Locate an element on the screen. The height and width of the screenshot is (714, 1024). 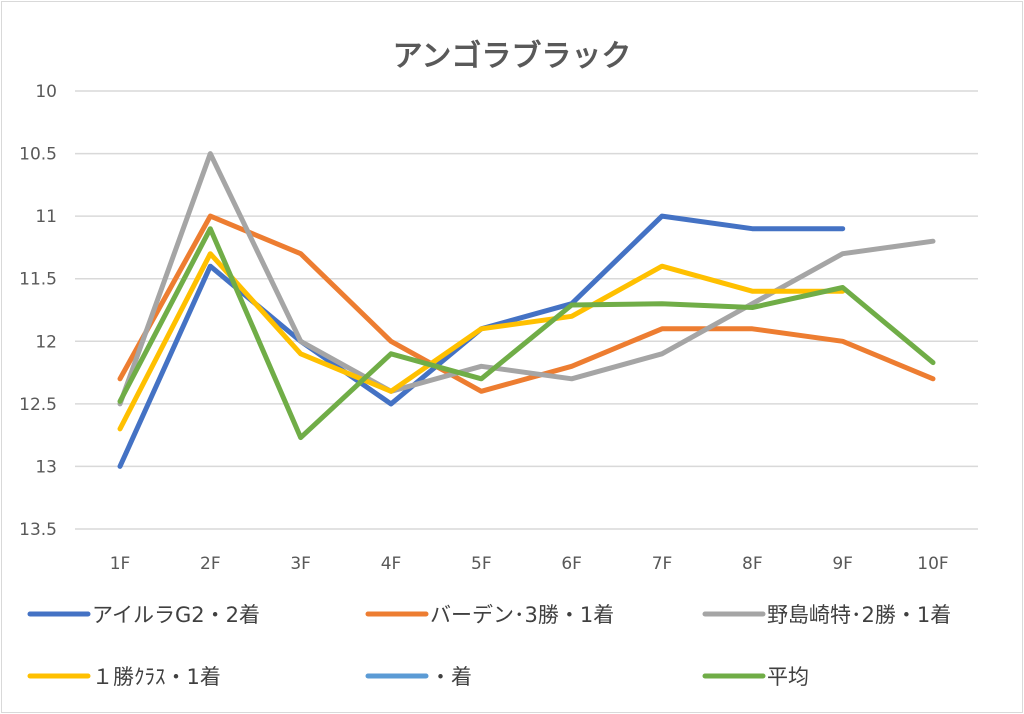
legend-item: 野島崎特･2勝・1着 is located at coordinates (826, 615).